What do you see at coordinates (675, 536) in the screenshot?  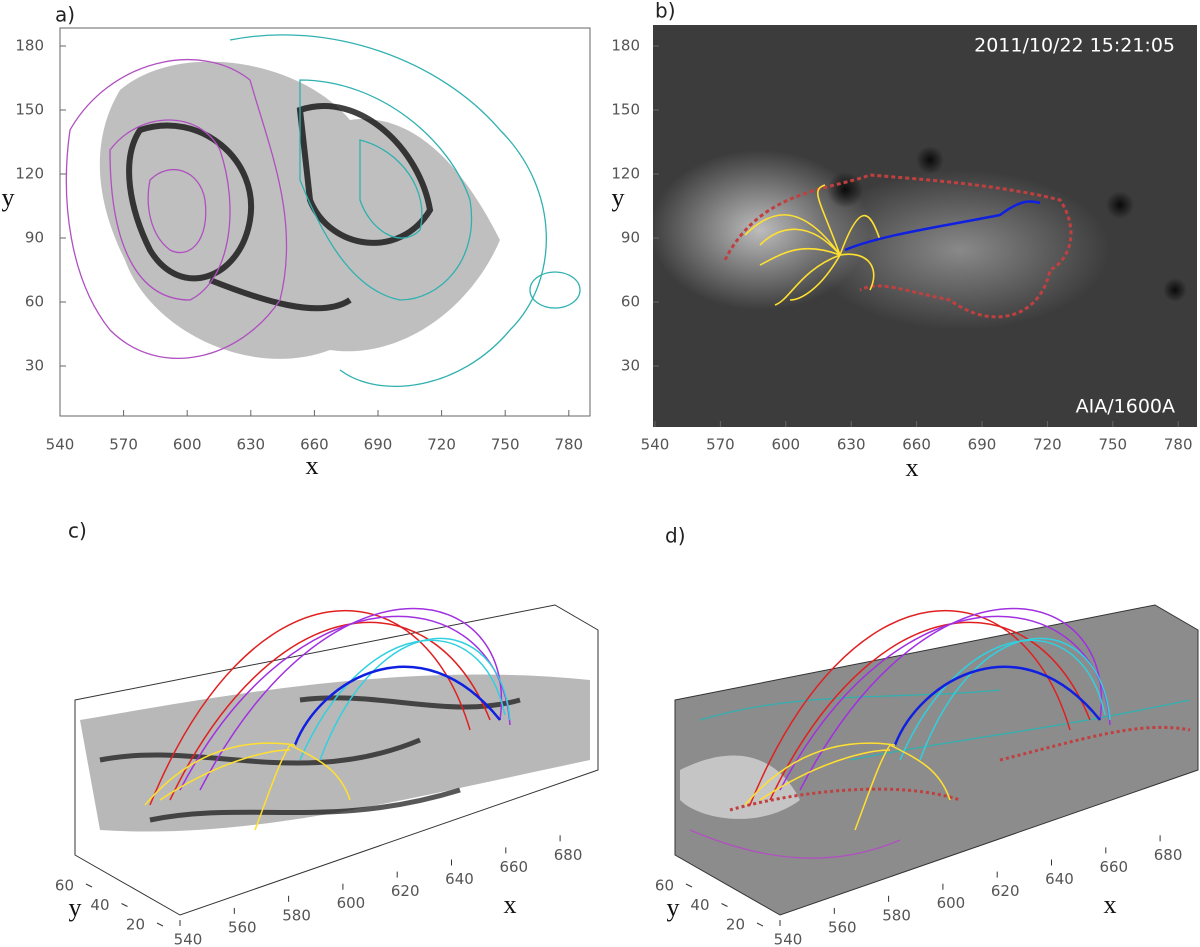 I see `panel-label: d)` at bounding box center [675, 536].